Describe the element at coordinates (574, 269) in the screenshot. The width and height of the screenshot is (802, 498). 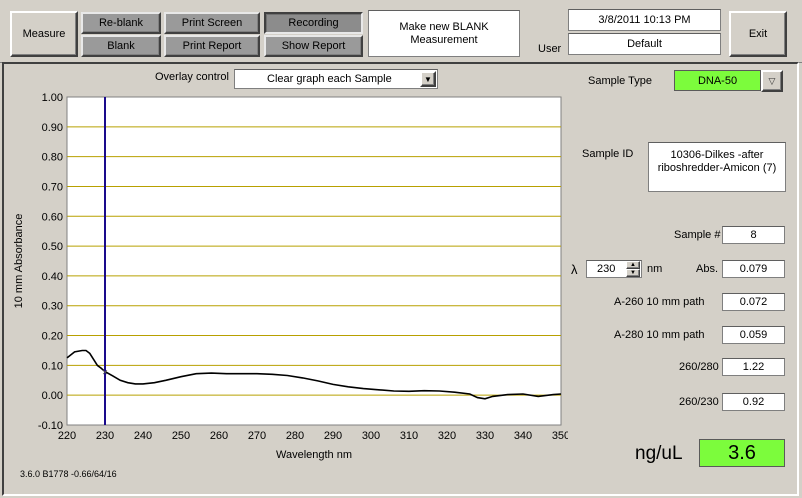
I see `lambda-symbol: λ` at that location.